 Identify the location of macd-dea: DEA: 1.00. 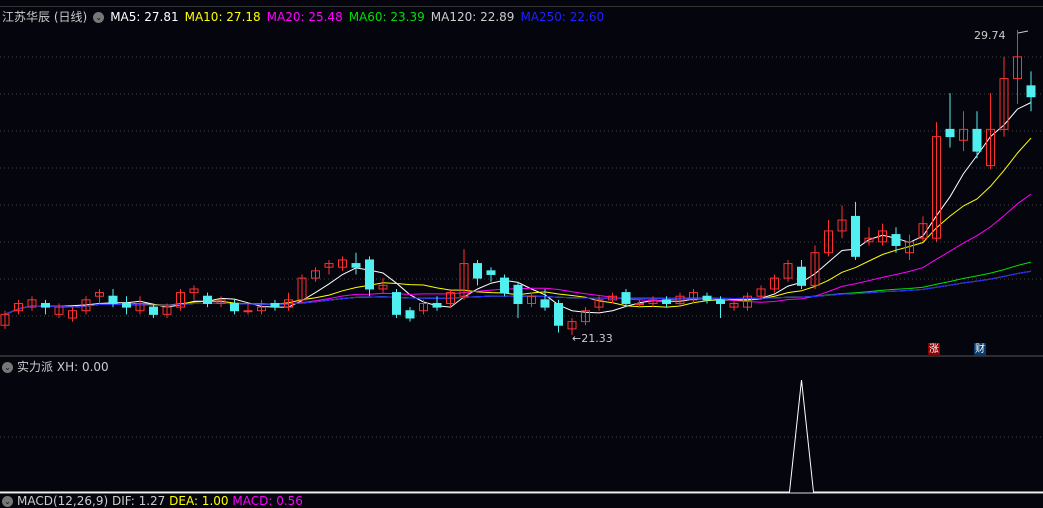
(199, 501).